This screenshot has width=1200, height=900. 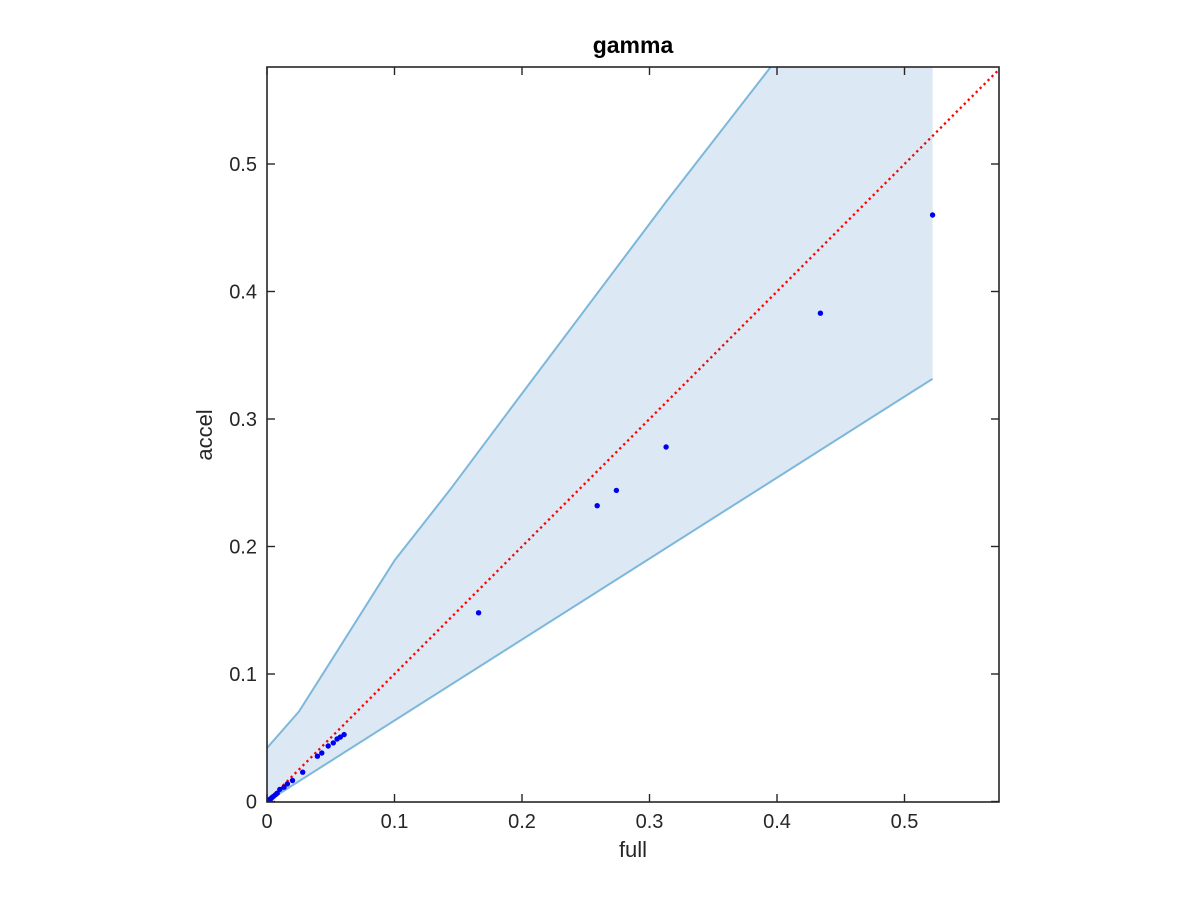 What do you see at coordinates (243, 548) in the screenshot?
I see `y-tick-label: 0.2` at bounding box center [243, 548].